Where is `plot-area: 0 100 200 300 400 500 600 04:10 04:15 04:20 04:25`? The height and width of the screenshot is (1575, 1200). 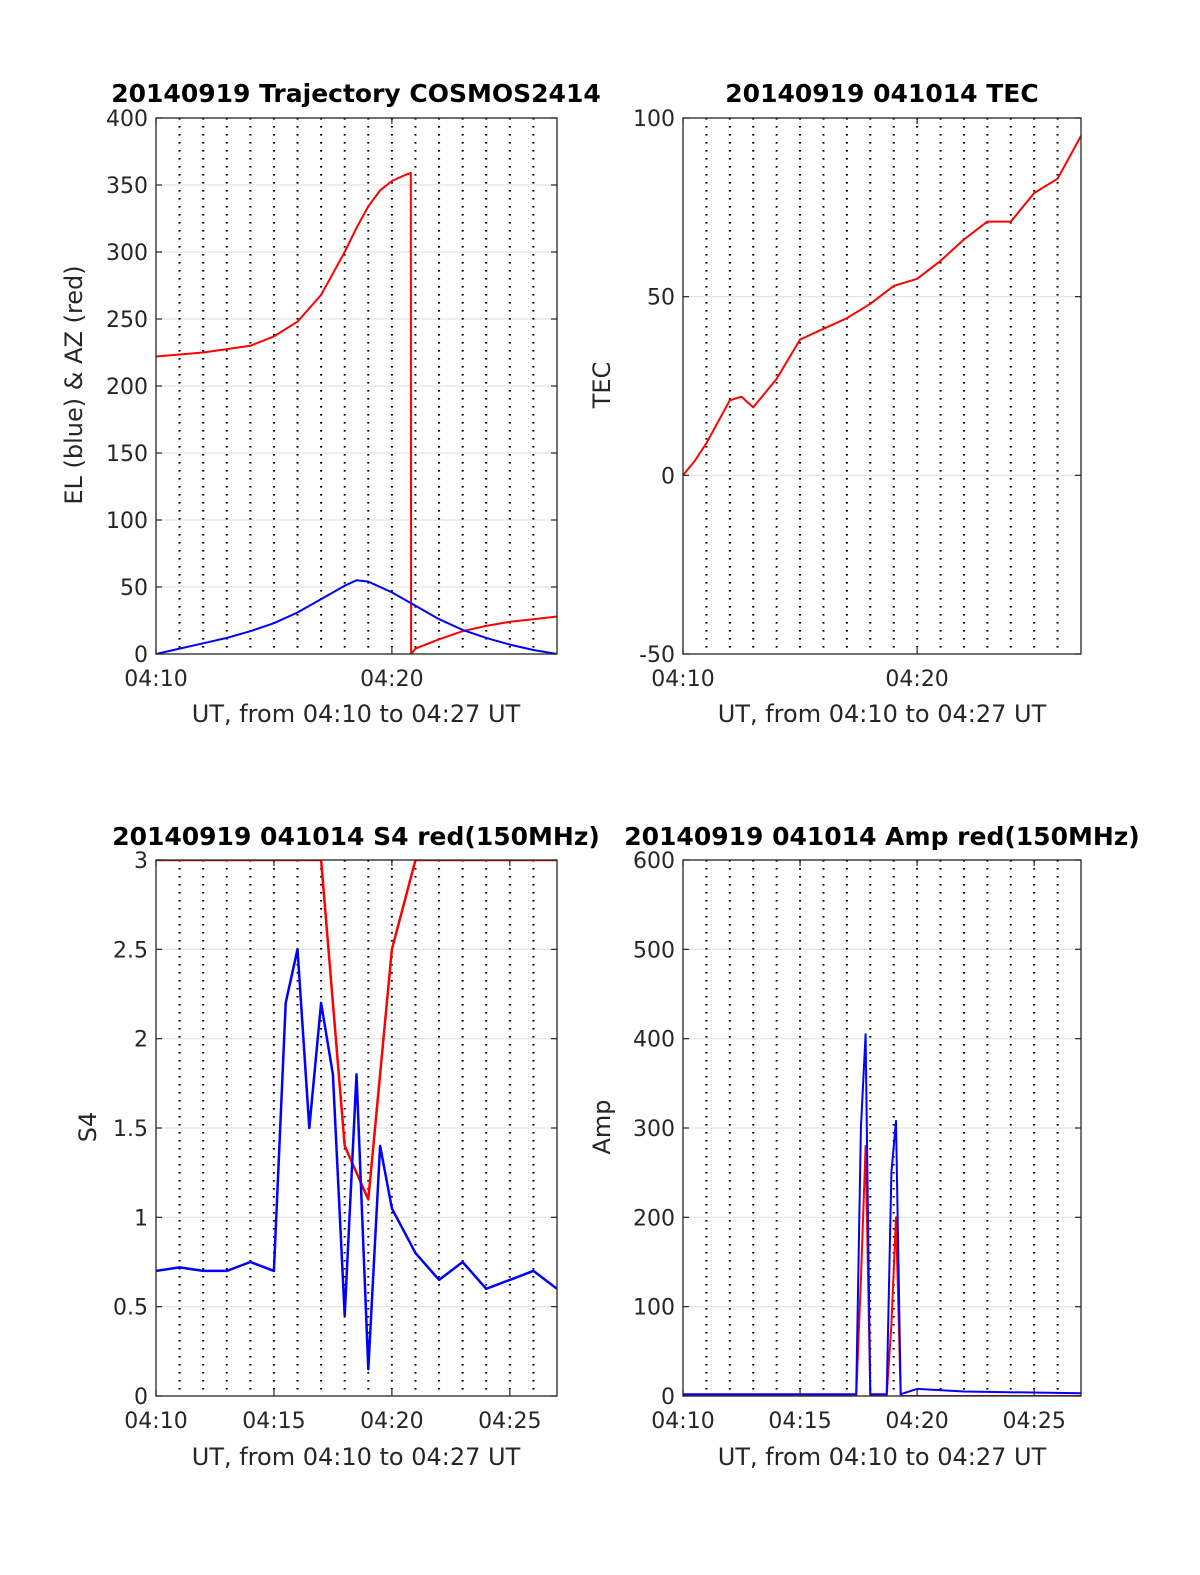
plot-area: 0 100 200 300 400 500 600 04:10 04:15 04:20 04:25 is located at coordinates (857, 1141).